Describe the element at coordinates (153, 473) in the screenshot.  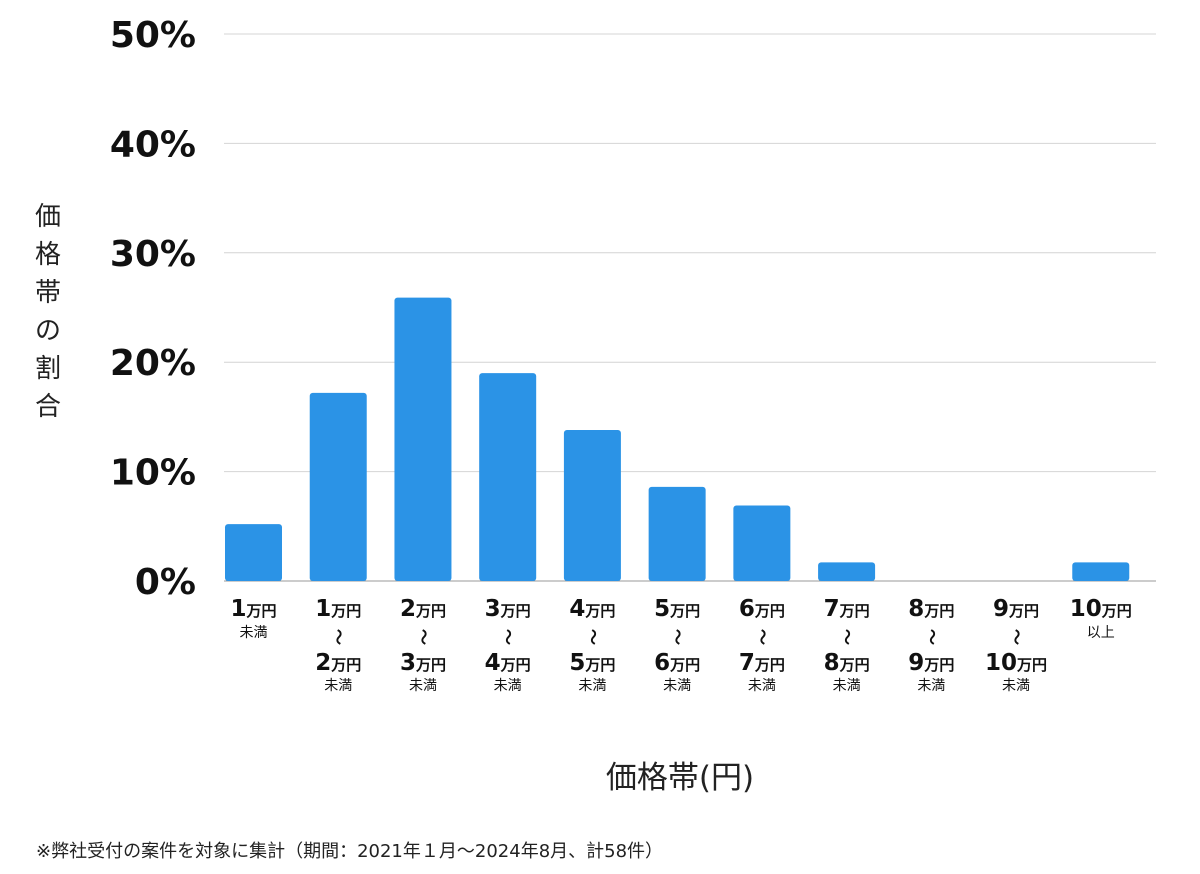
I see `y-tick-label: 10%` at that location.